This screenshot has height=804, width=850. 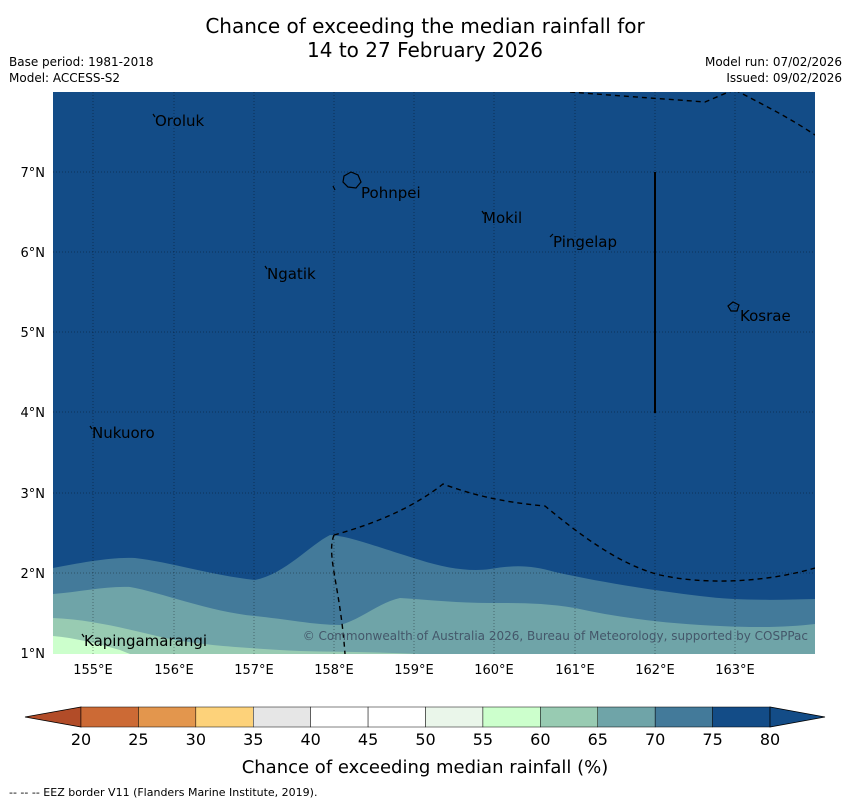 I want to click on colorbar-extend-high, so click(x=797, y=717).